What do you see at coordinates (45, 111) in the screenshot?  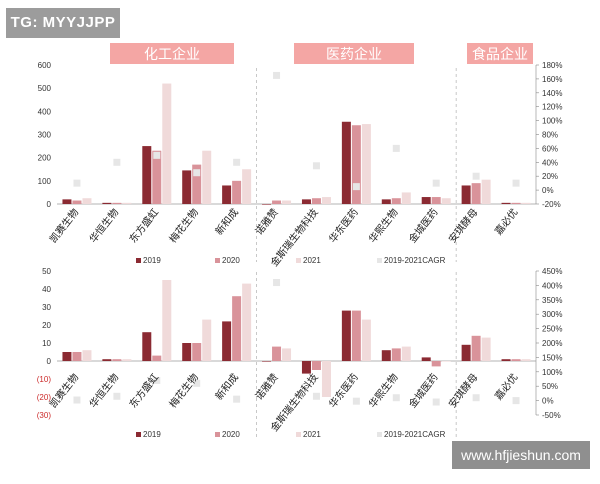 I see `y-tick-label: 400` at bounding box center [45, 111].